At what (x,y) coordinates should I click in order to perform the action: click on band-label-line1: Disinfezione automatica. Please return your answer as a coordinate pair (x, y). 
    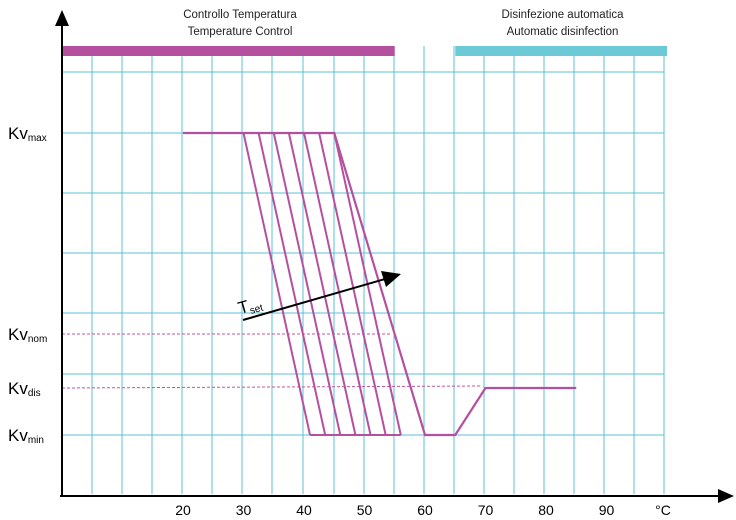
    Looking at the image, I should click on (562, 15).